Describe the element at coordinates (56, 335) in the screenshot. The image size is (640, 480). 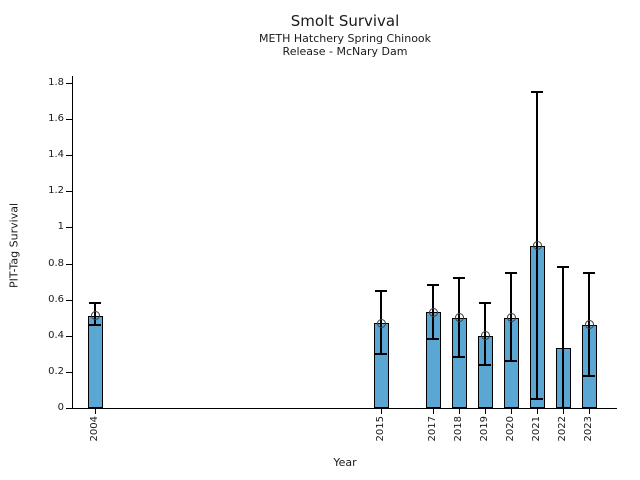
I see `y-tick-label-0.4: 0.4` at that location.